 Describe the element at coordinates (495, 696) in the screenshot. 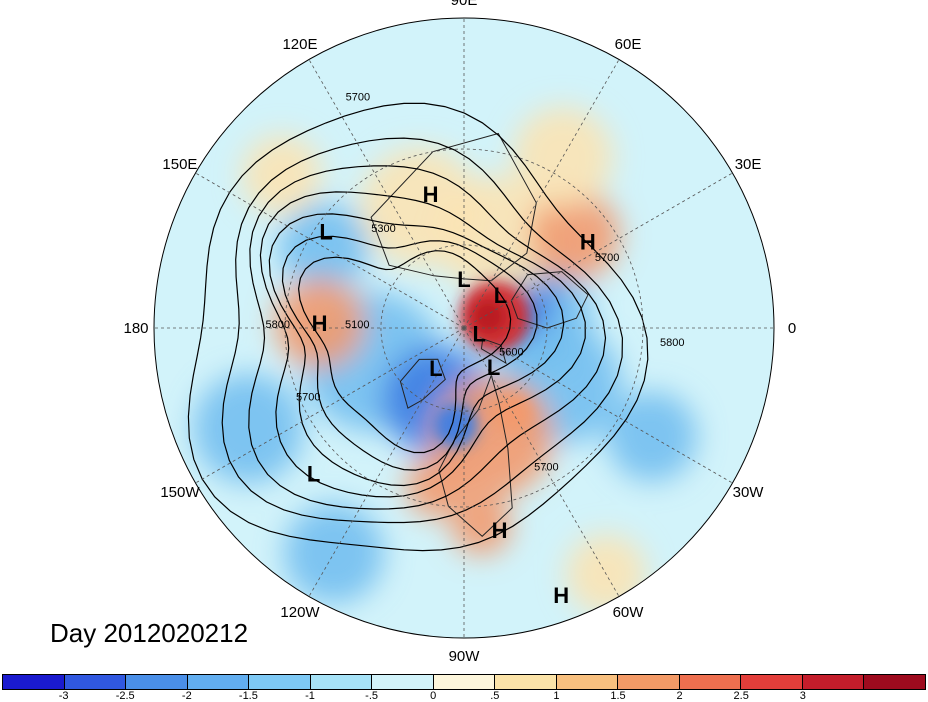

I see `colorbar-tick-label: .5` at that location.